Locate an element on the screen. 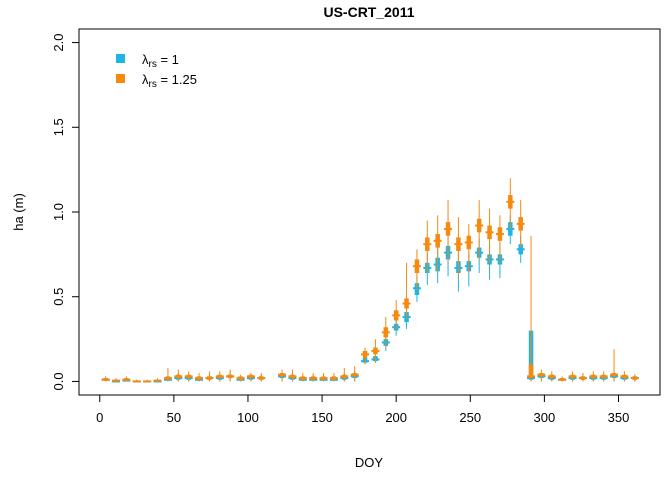 The image size is (672, 480). legend: λrs = 1 λrs = 1.25 is located at coordinates (156, 71).